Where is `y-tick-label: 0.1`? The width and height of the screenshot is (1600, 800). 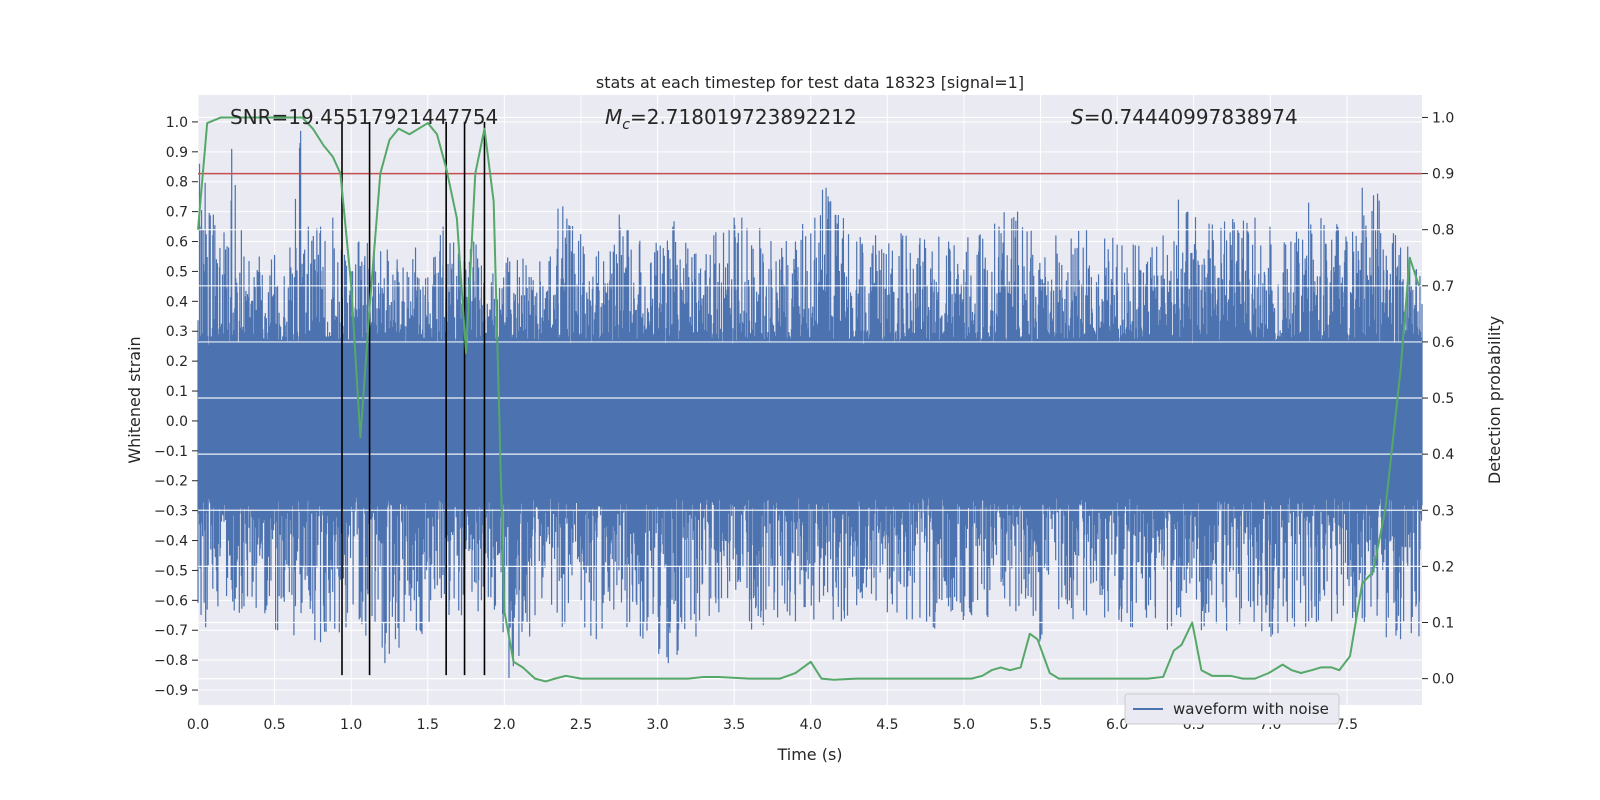 y-tick-label: 0.1 is located at coordinates (177, 392).